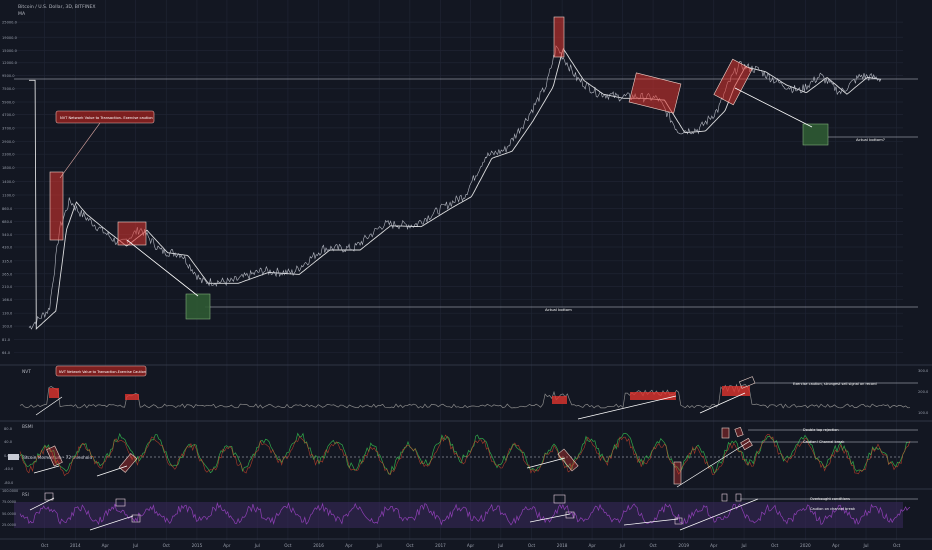 The height and width of the screenshot is (550, 932). Describe the element at coordinates (683, 545) in the screenshot. I see `x-tick-label: 2019` at that location.